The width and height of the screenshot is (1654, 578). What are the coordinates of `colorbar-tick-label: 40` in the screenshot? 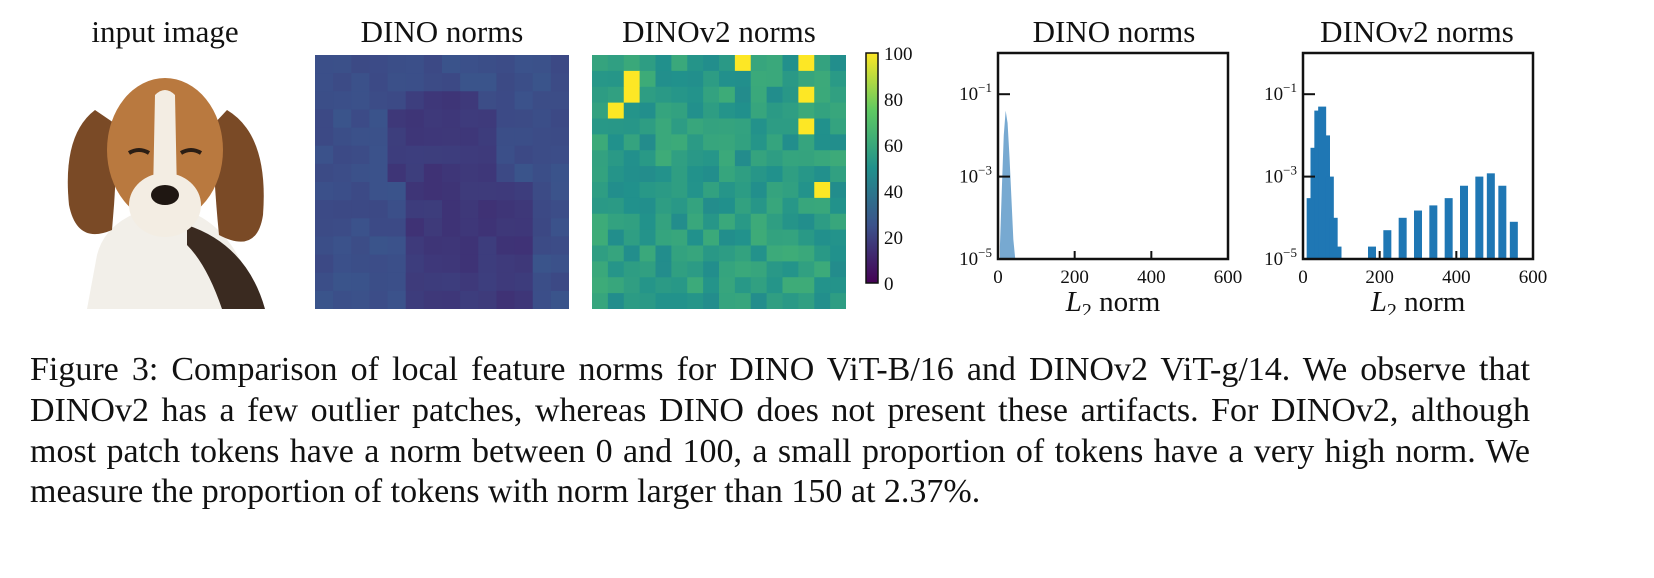 It's located at (893, 192).